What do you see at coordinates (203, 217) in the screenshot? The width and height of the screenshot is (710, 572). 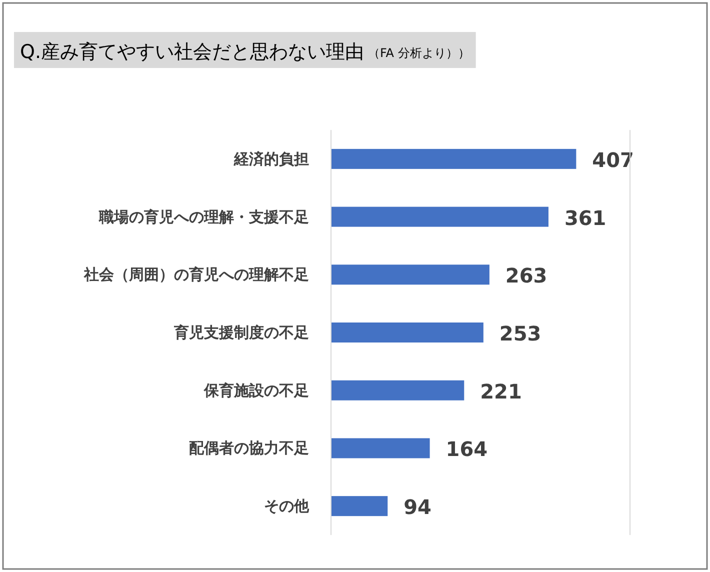 I see `y-tick-label: 職場の育児への理解・支援不足` at bounding box center [203, 217].